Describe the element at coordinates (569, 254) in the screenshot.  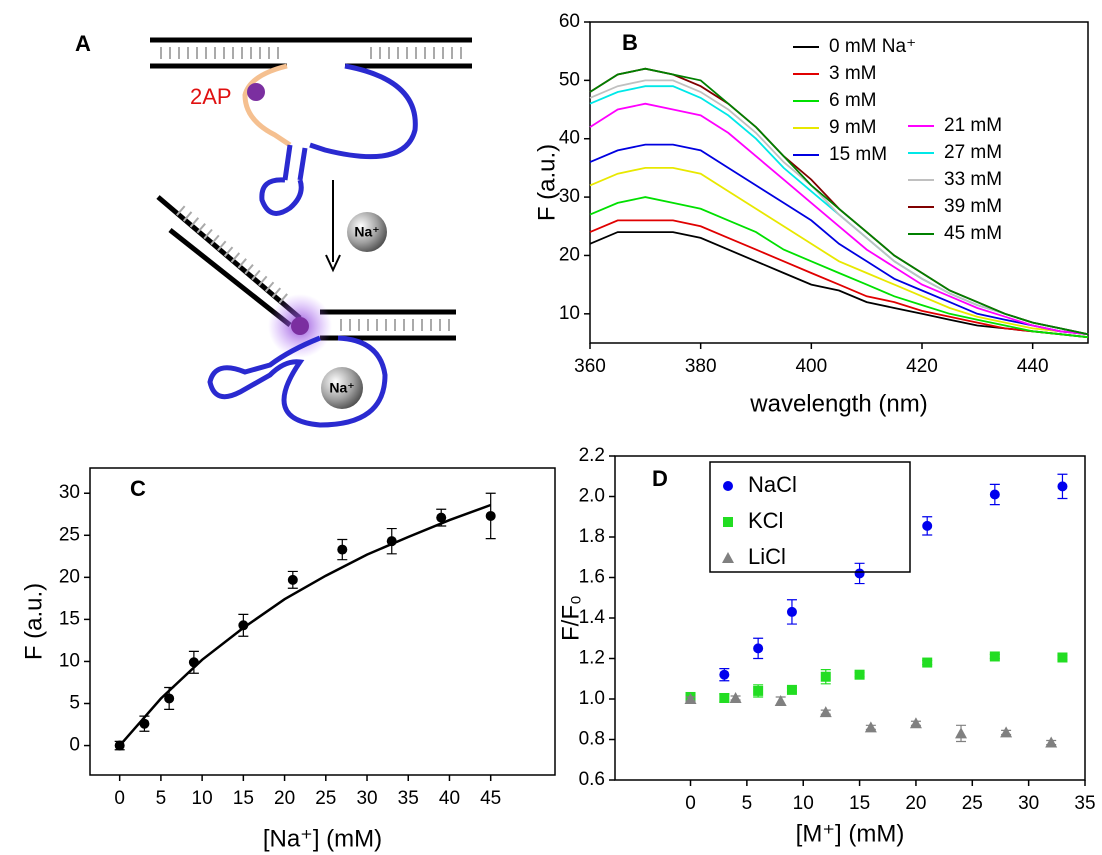
I see `y-tick-label: 20` at that location.